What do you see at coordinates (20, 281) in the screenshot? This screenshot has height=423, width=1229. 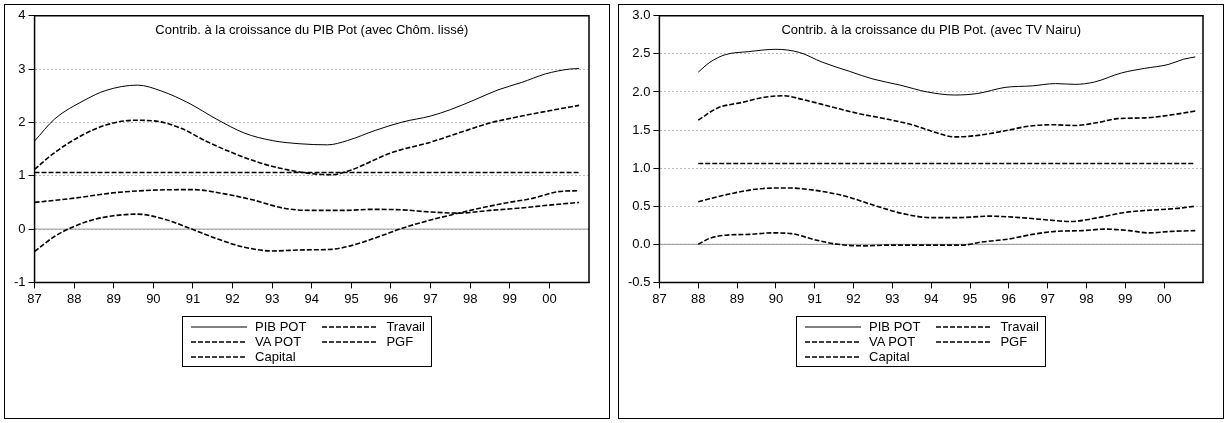 I see `y-tick-label: -1` at bounding box center [20, 281].